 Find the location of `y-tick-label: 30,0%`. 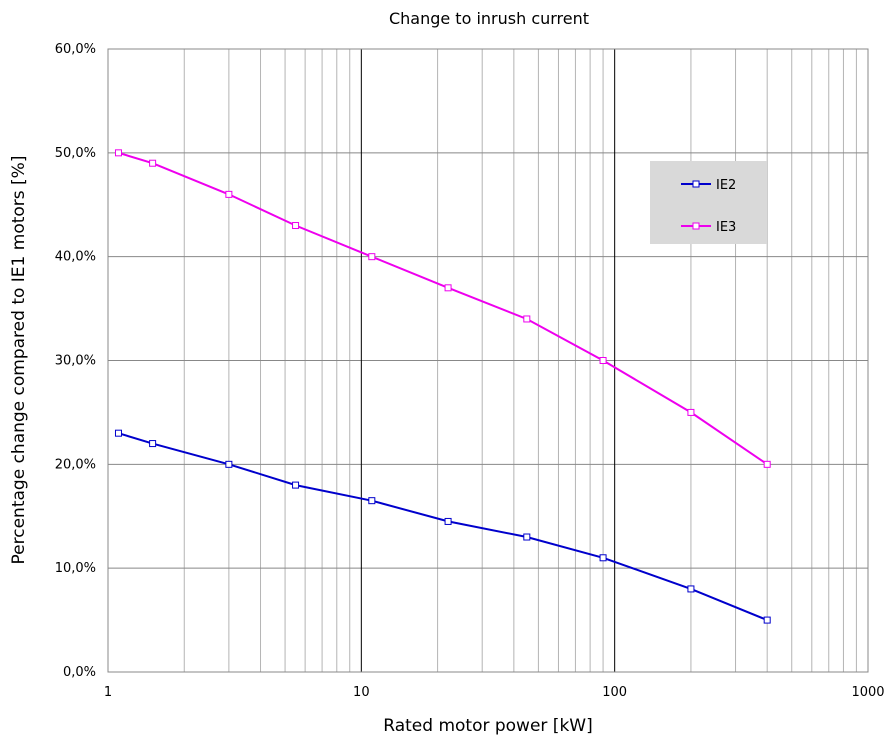

y-tick-label: 30,0% is located at coordinates (75, 361).